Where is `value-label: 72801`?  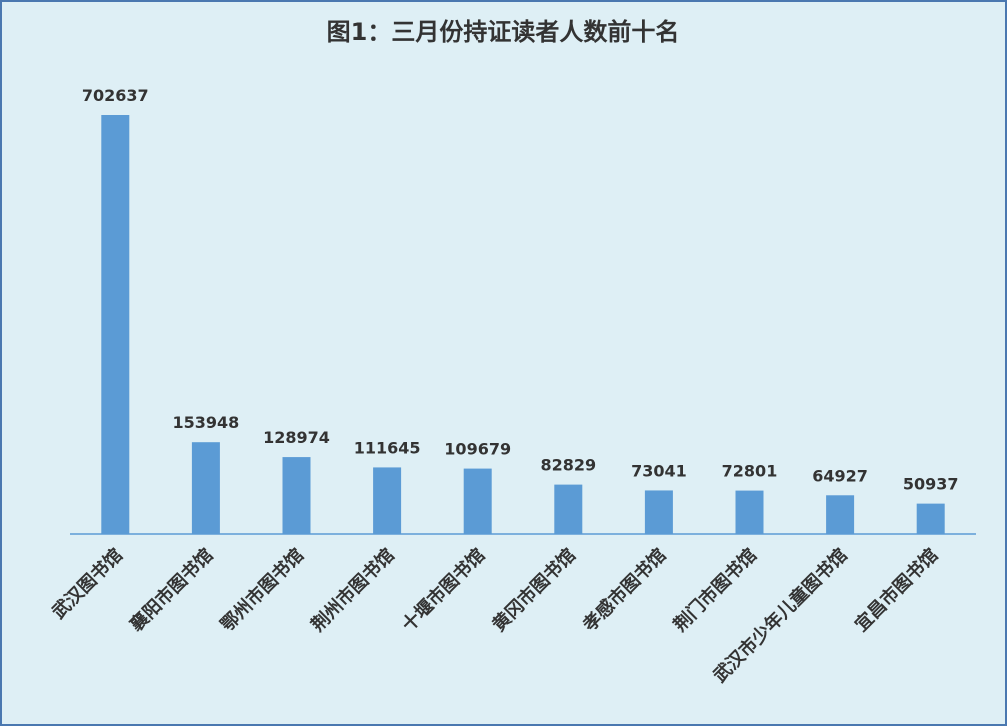
value-label: 72801 is located at coordinates (750, 471).